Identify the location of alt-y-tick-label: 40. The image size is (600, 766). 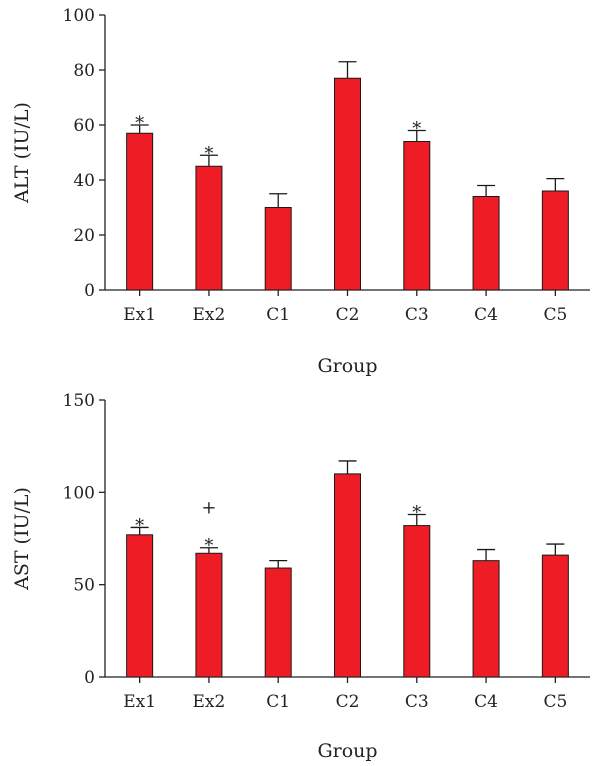
(84, 181).